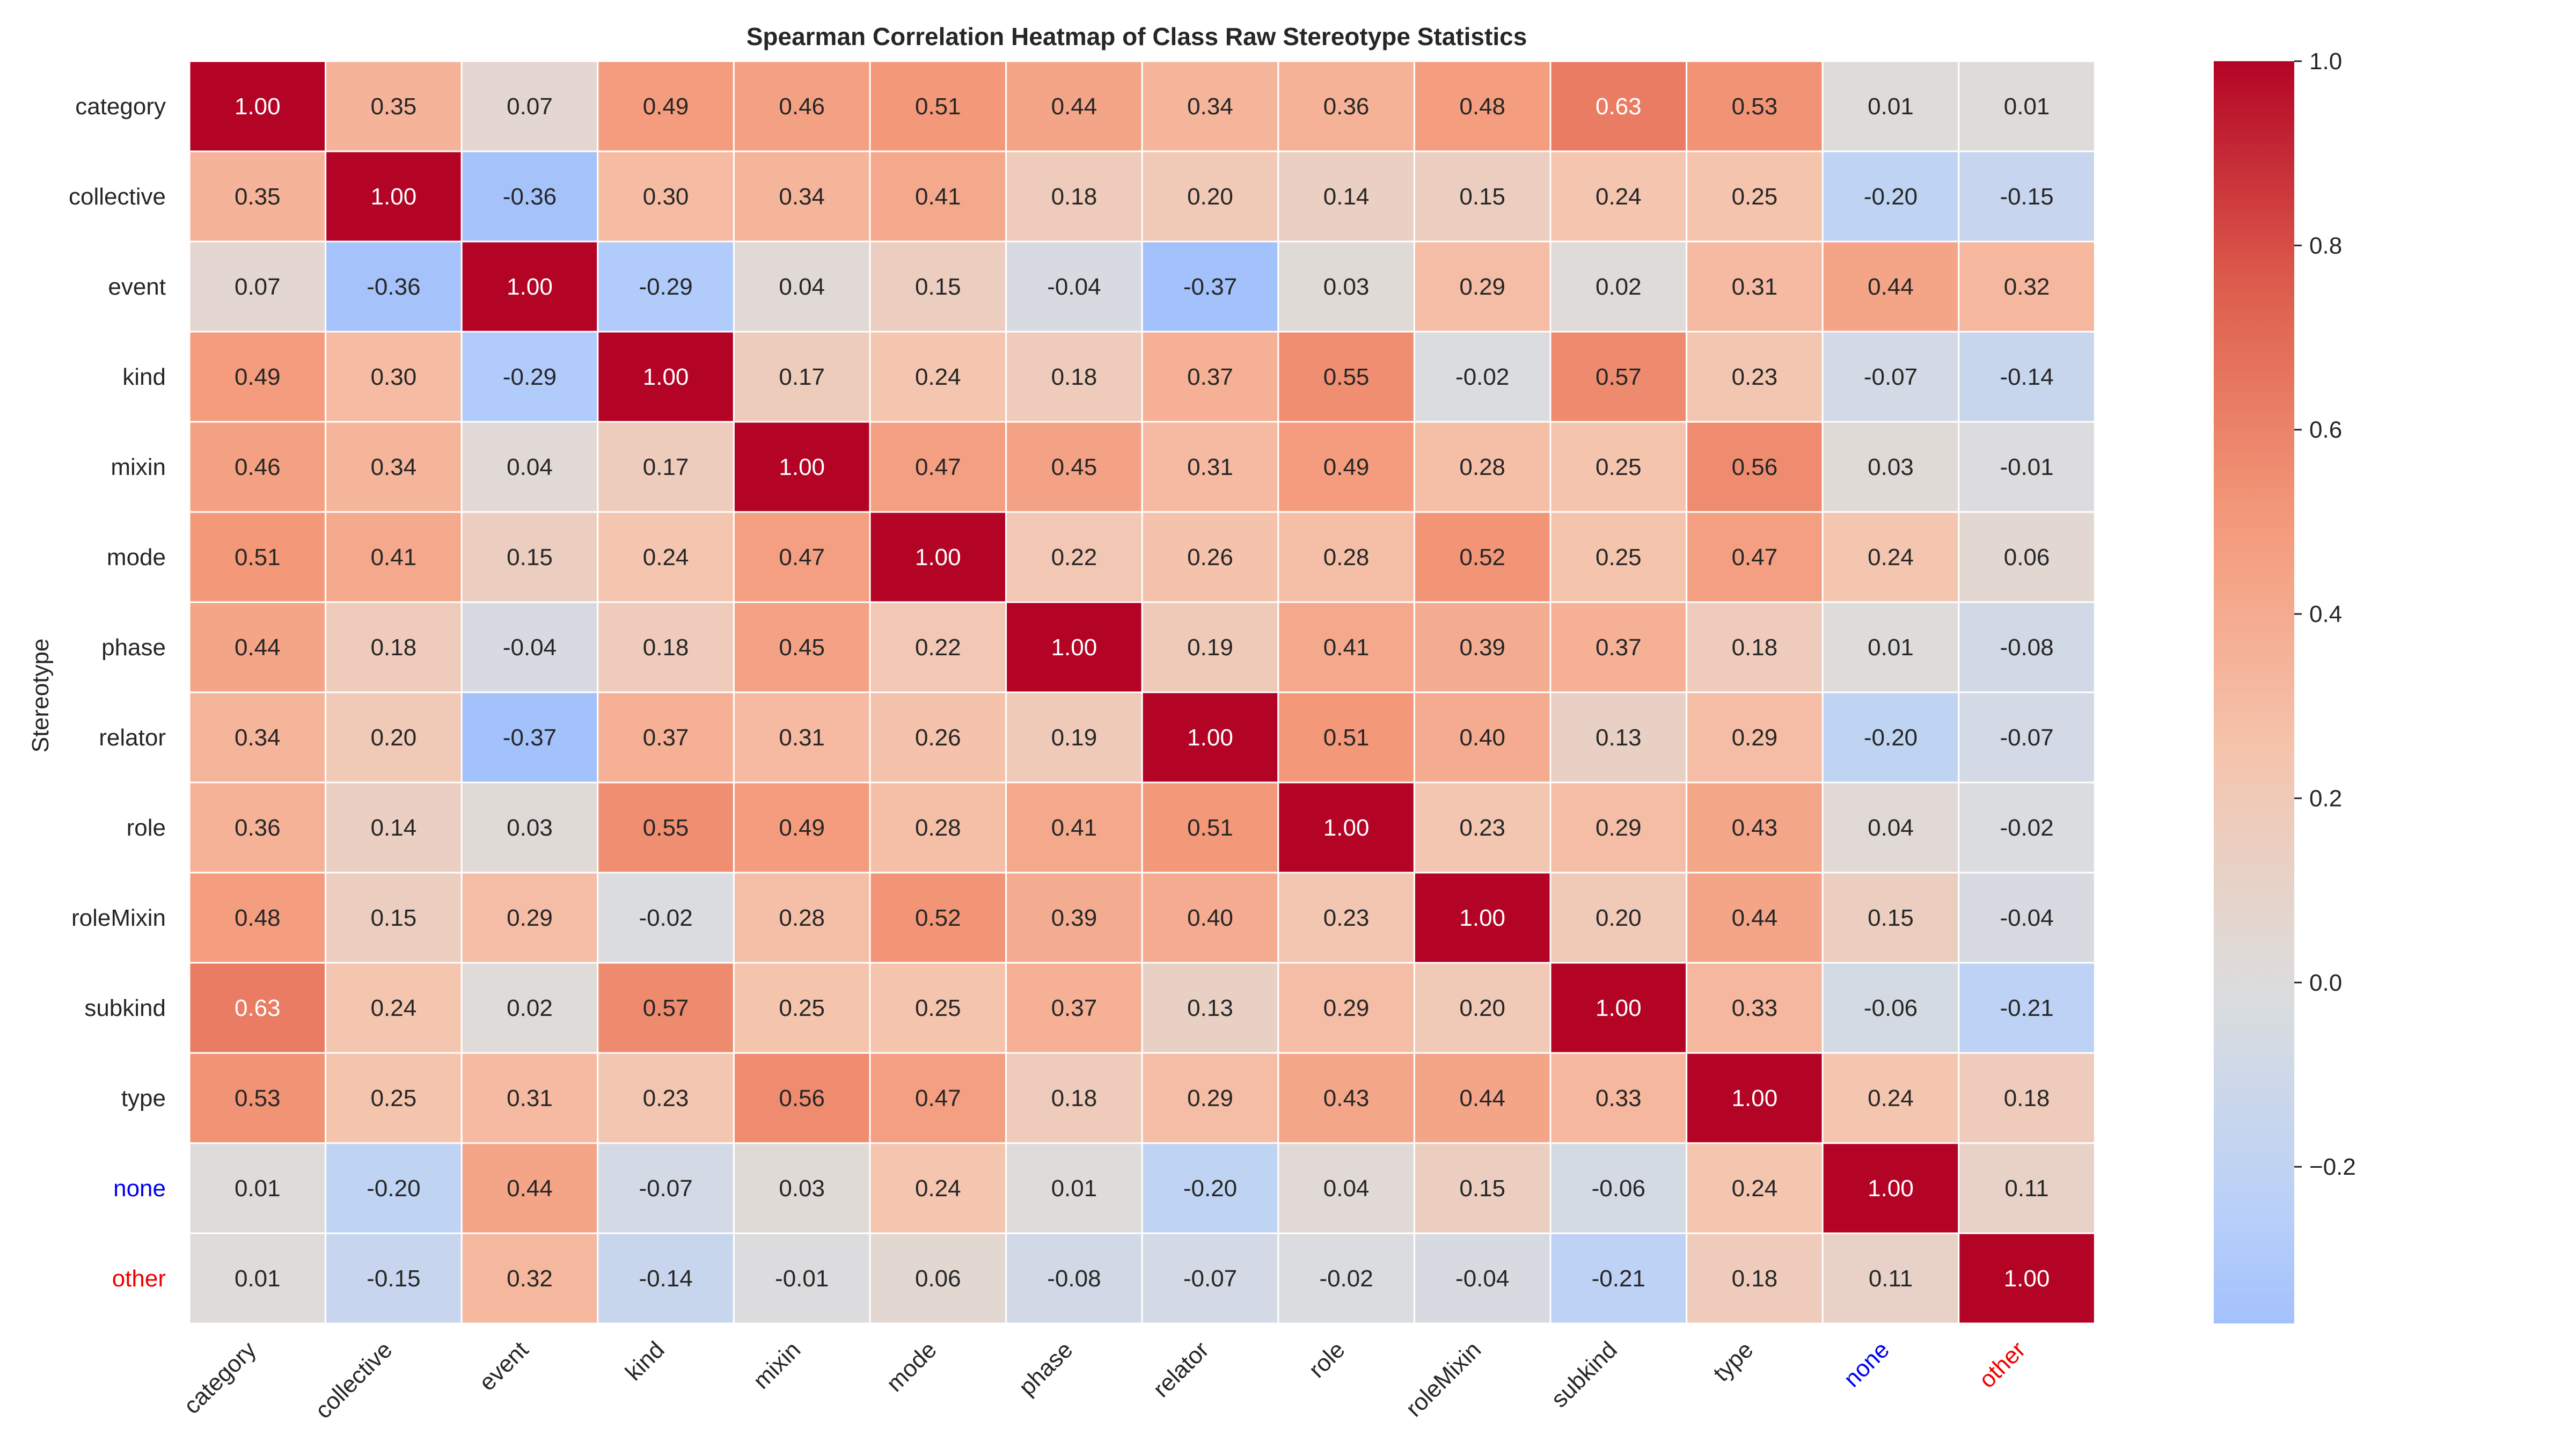 Image resolution: width=2576 pixels, height=1449 pixels. What do you see at coordinates (1755, 737) in the screenshot?
I see `cell-value-relator-type: 0.29` at bounding box center [1755, 737].